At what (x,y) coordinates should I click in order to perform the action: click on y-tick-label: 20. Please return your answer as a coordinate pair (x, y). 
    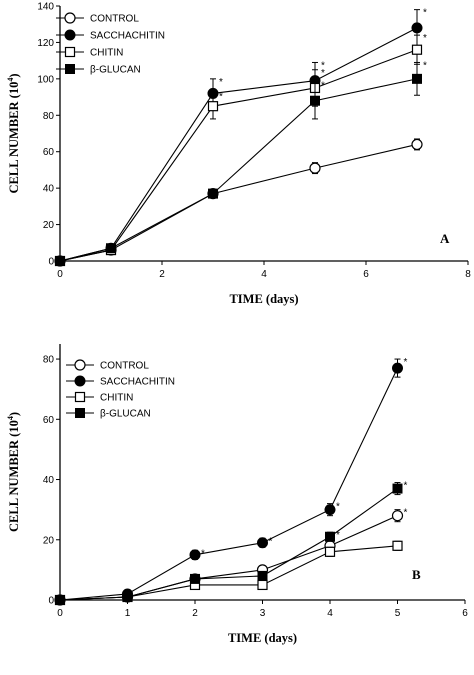
    Looking at the image, I should click on (49, 540).